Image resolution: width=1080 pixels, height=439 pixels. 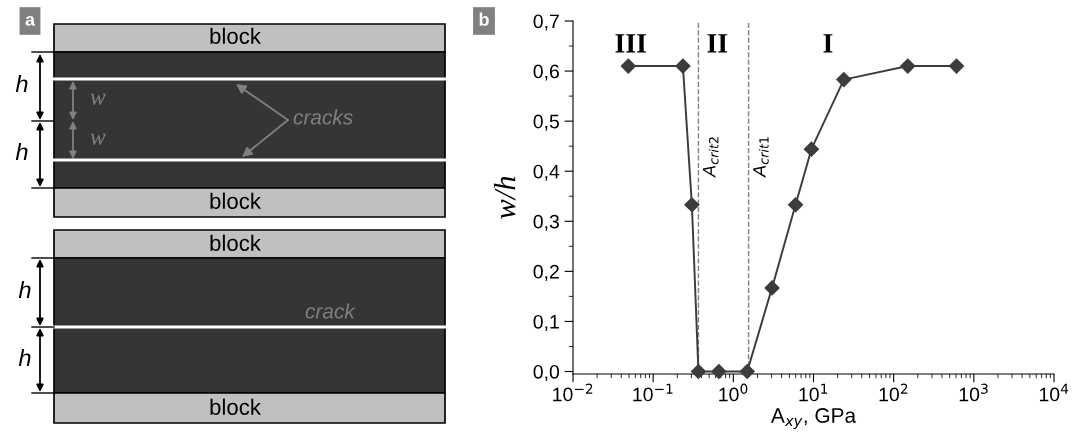 What do you see at coordinates (973, 392) in the screenshot?
I see `x-tick-label: 10$^{3}$` at bounding box center [973, 392].